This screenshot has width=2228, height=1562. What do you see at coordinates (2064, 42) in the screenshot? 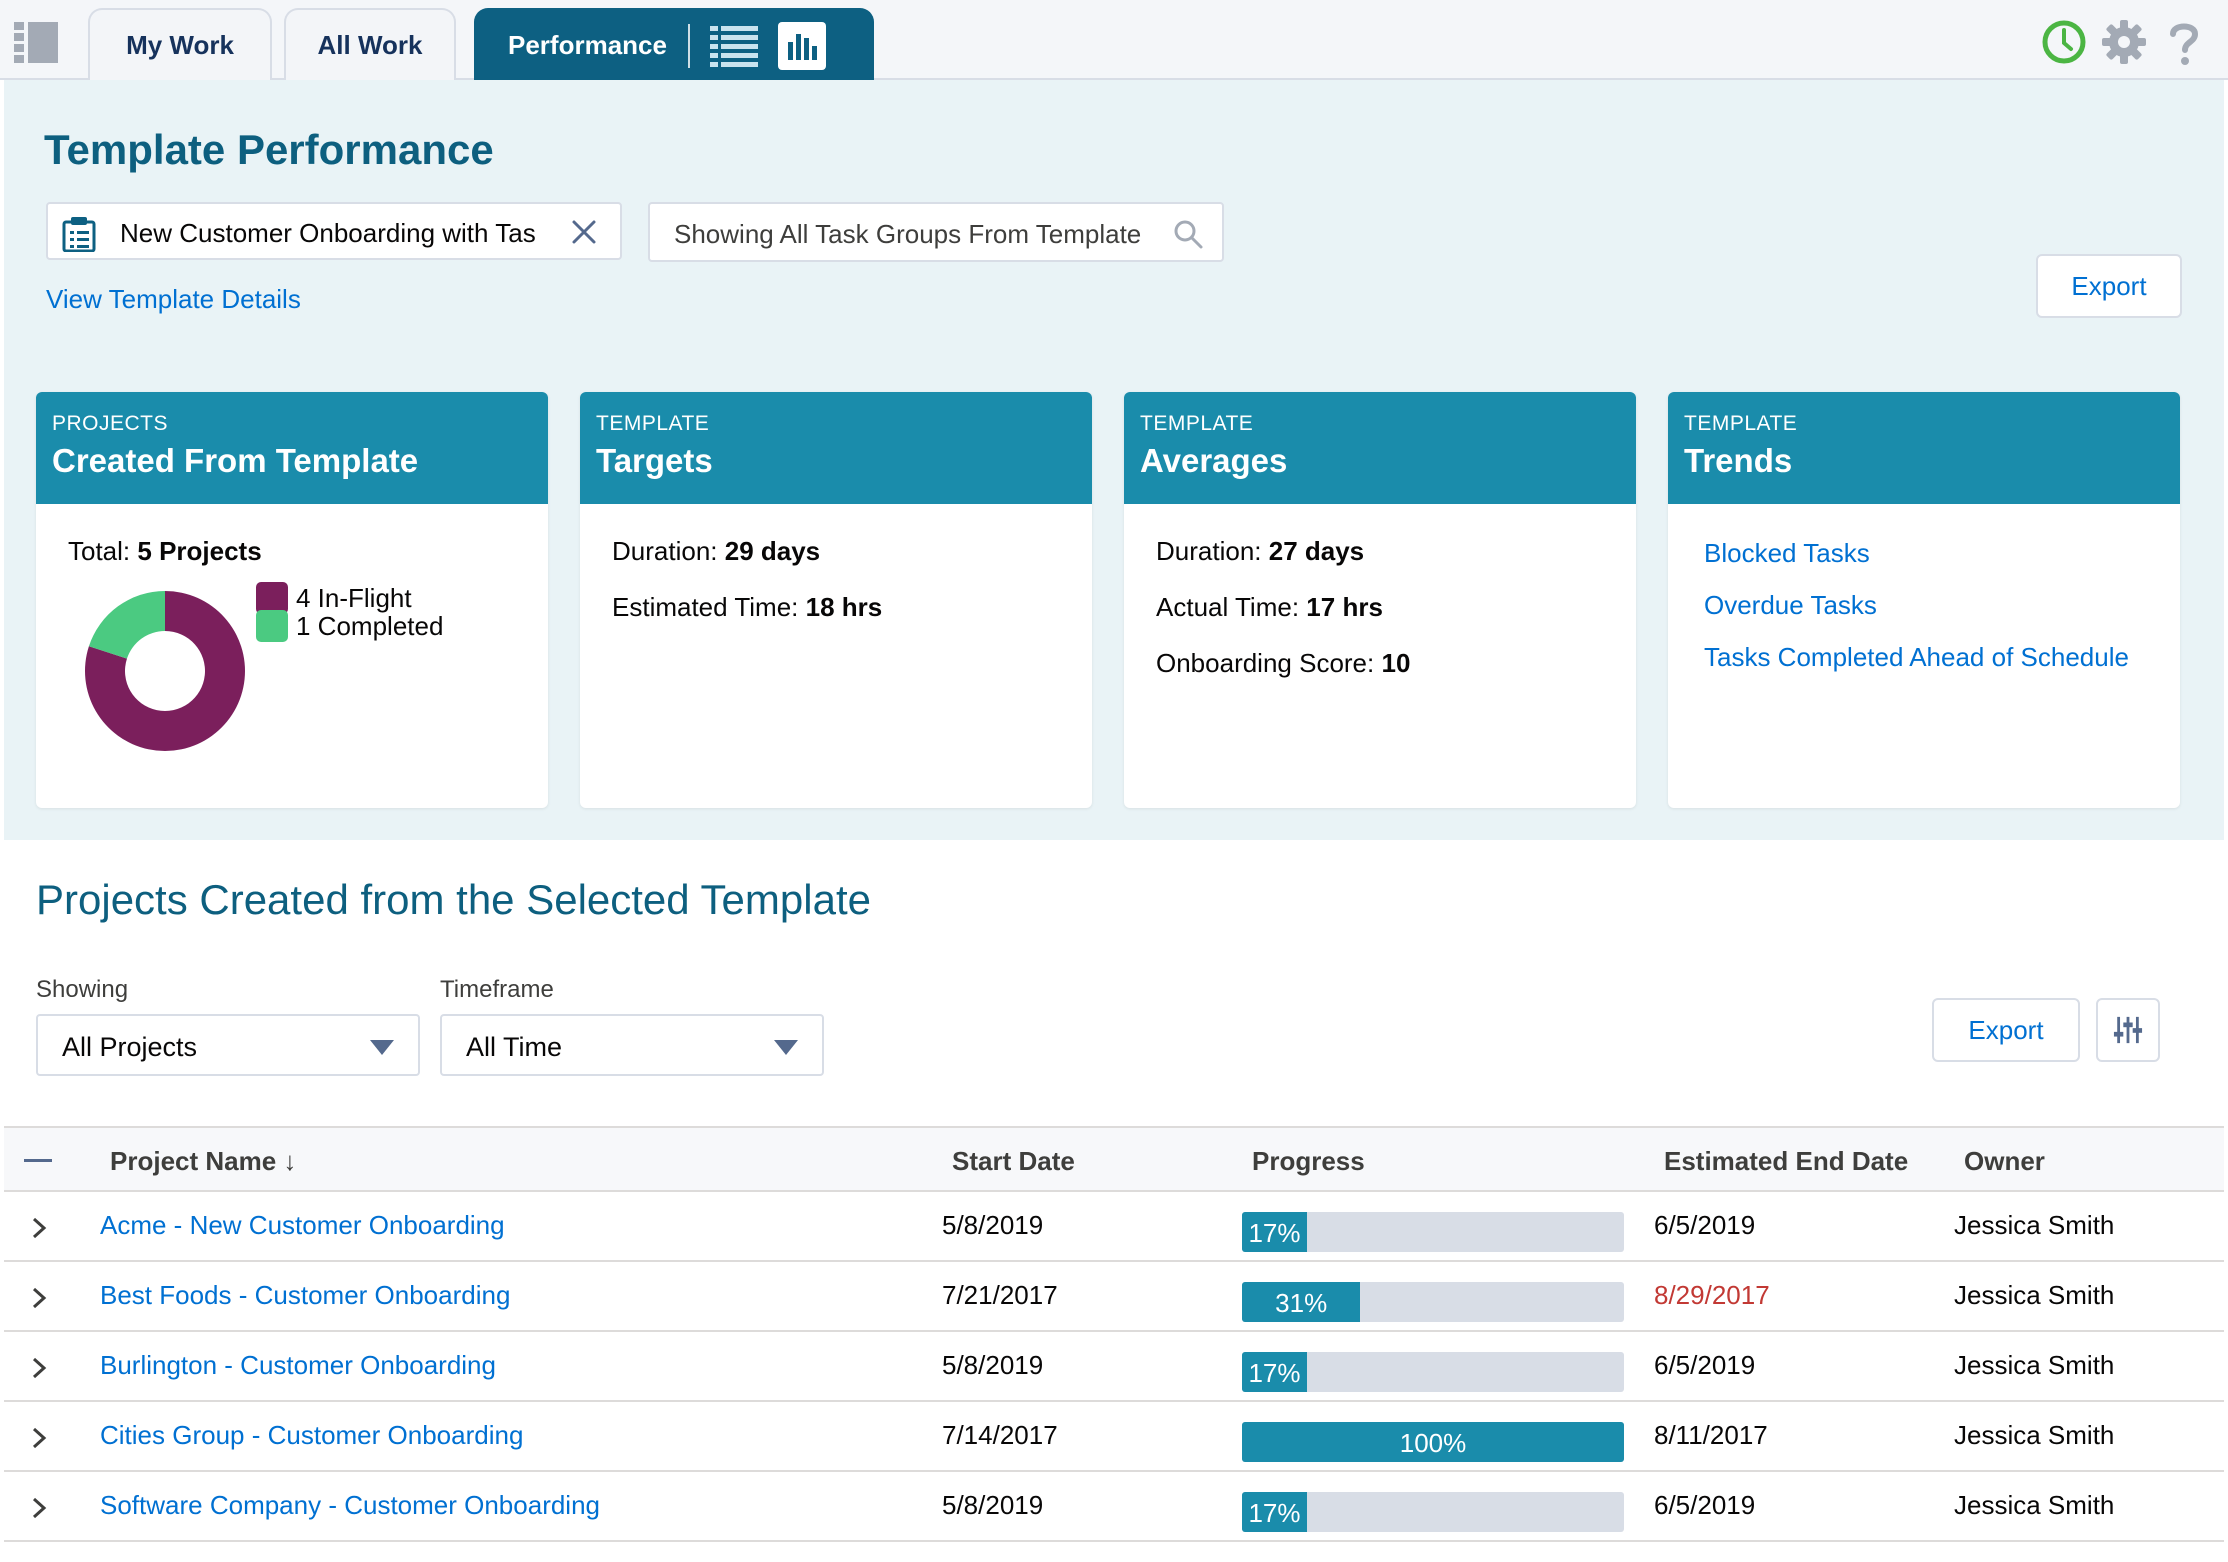
I see `clock-icon` at bounding box center [2064, 42].